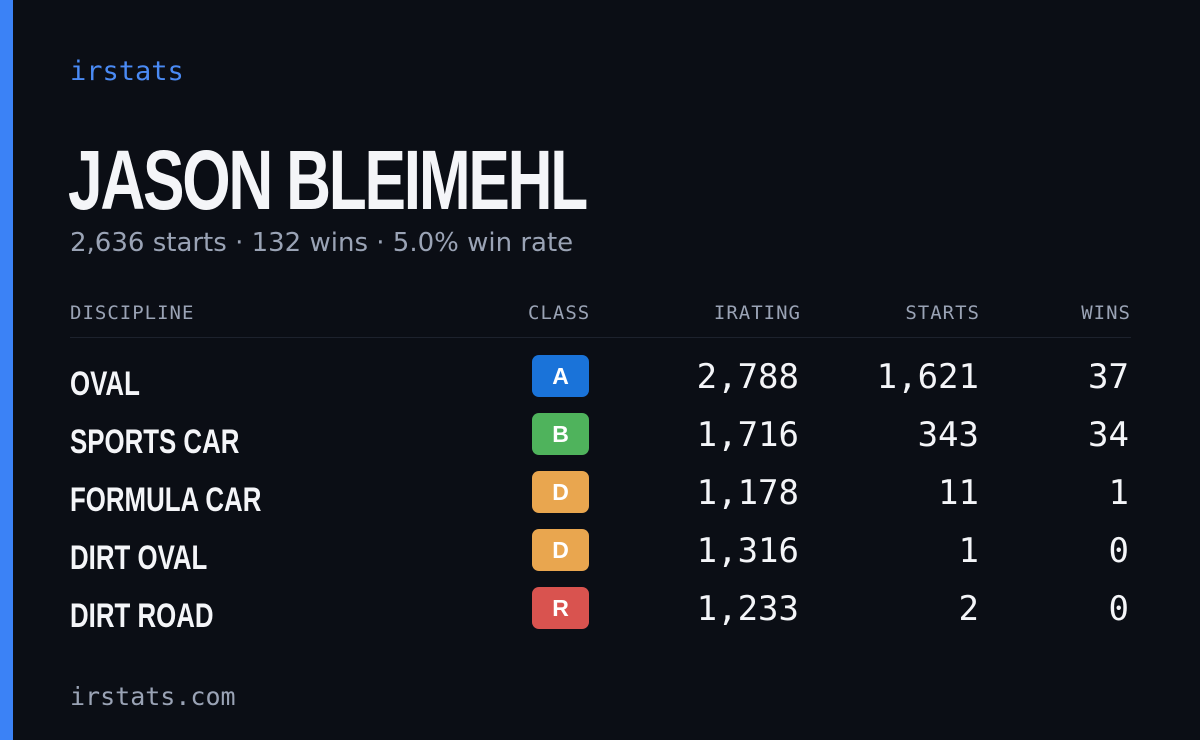  Describe the element at coordinates (747, 435) in the screenshot. I see `irating-value: 1,716` at that location.